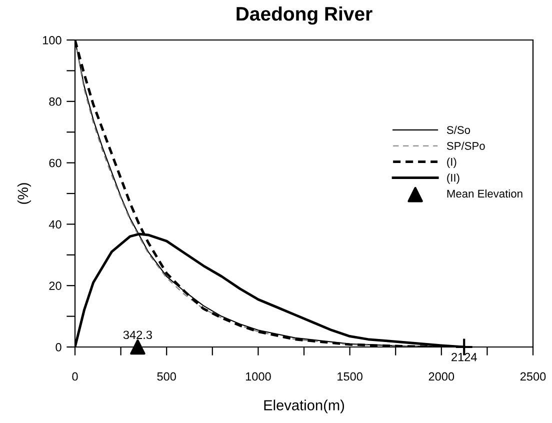  I want to click on legend-label: Mean Elevation, so click(484, 193).